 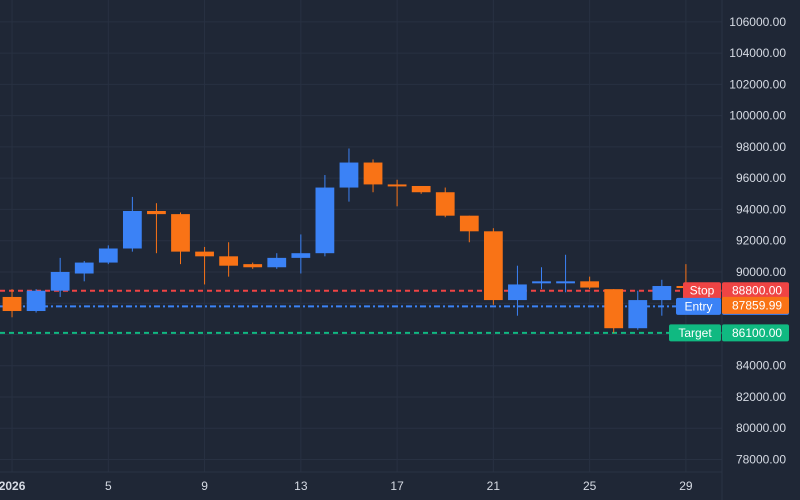 What do you see at coordinates (346, 486) in the screenshot?
I see `time-axis: 2026 5 9 13 17 21 25 29` at bounding box center [346, 486].